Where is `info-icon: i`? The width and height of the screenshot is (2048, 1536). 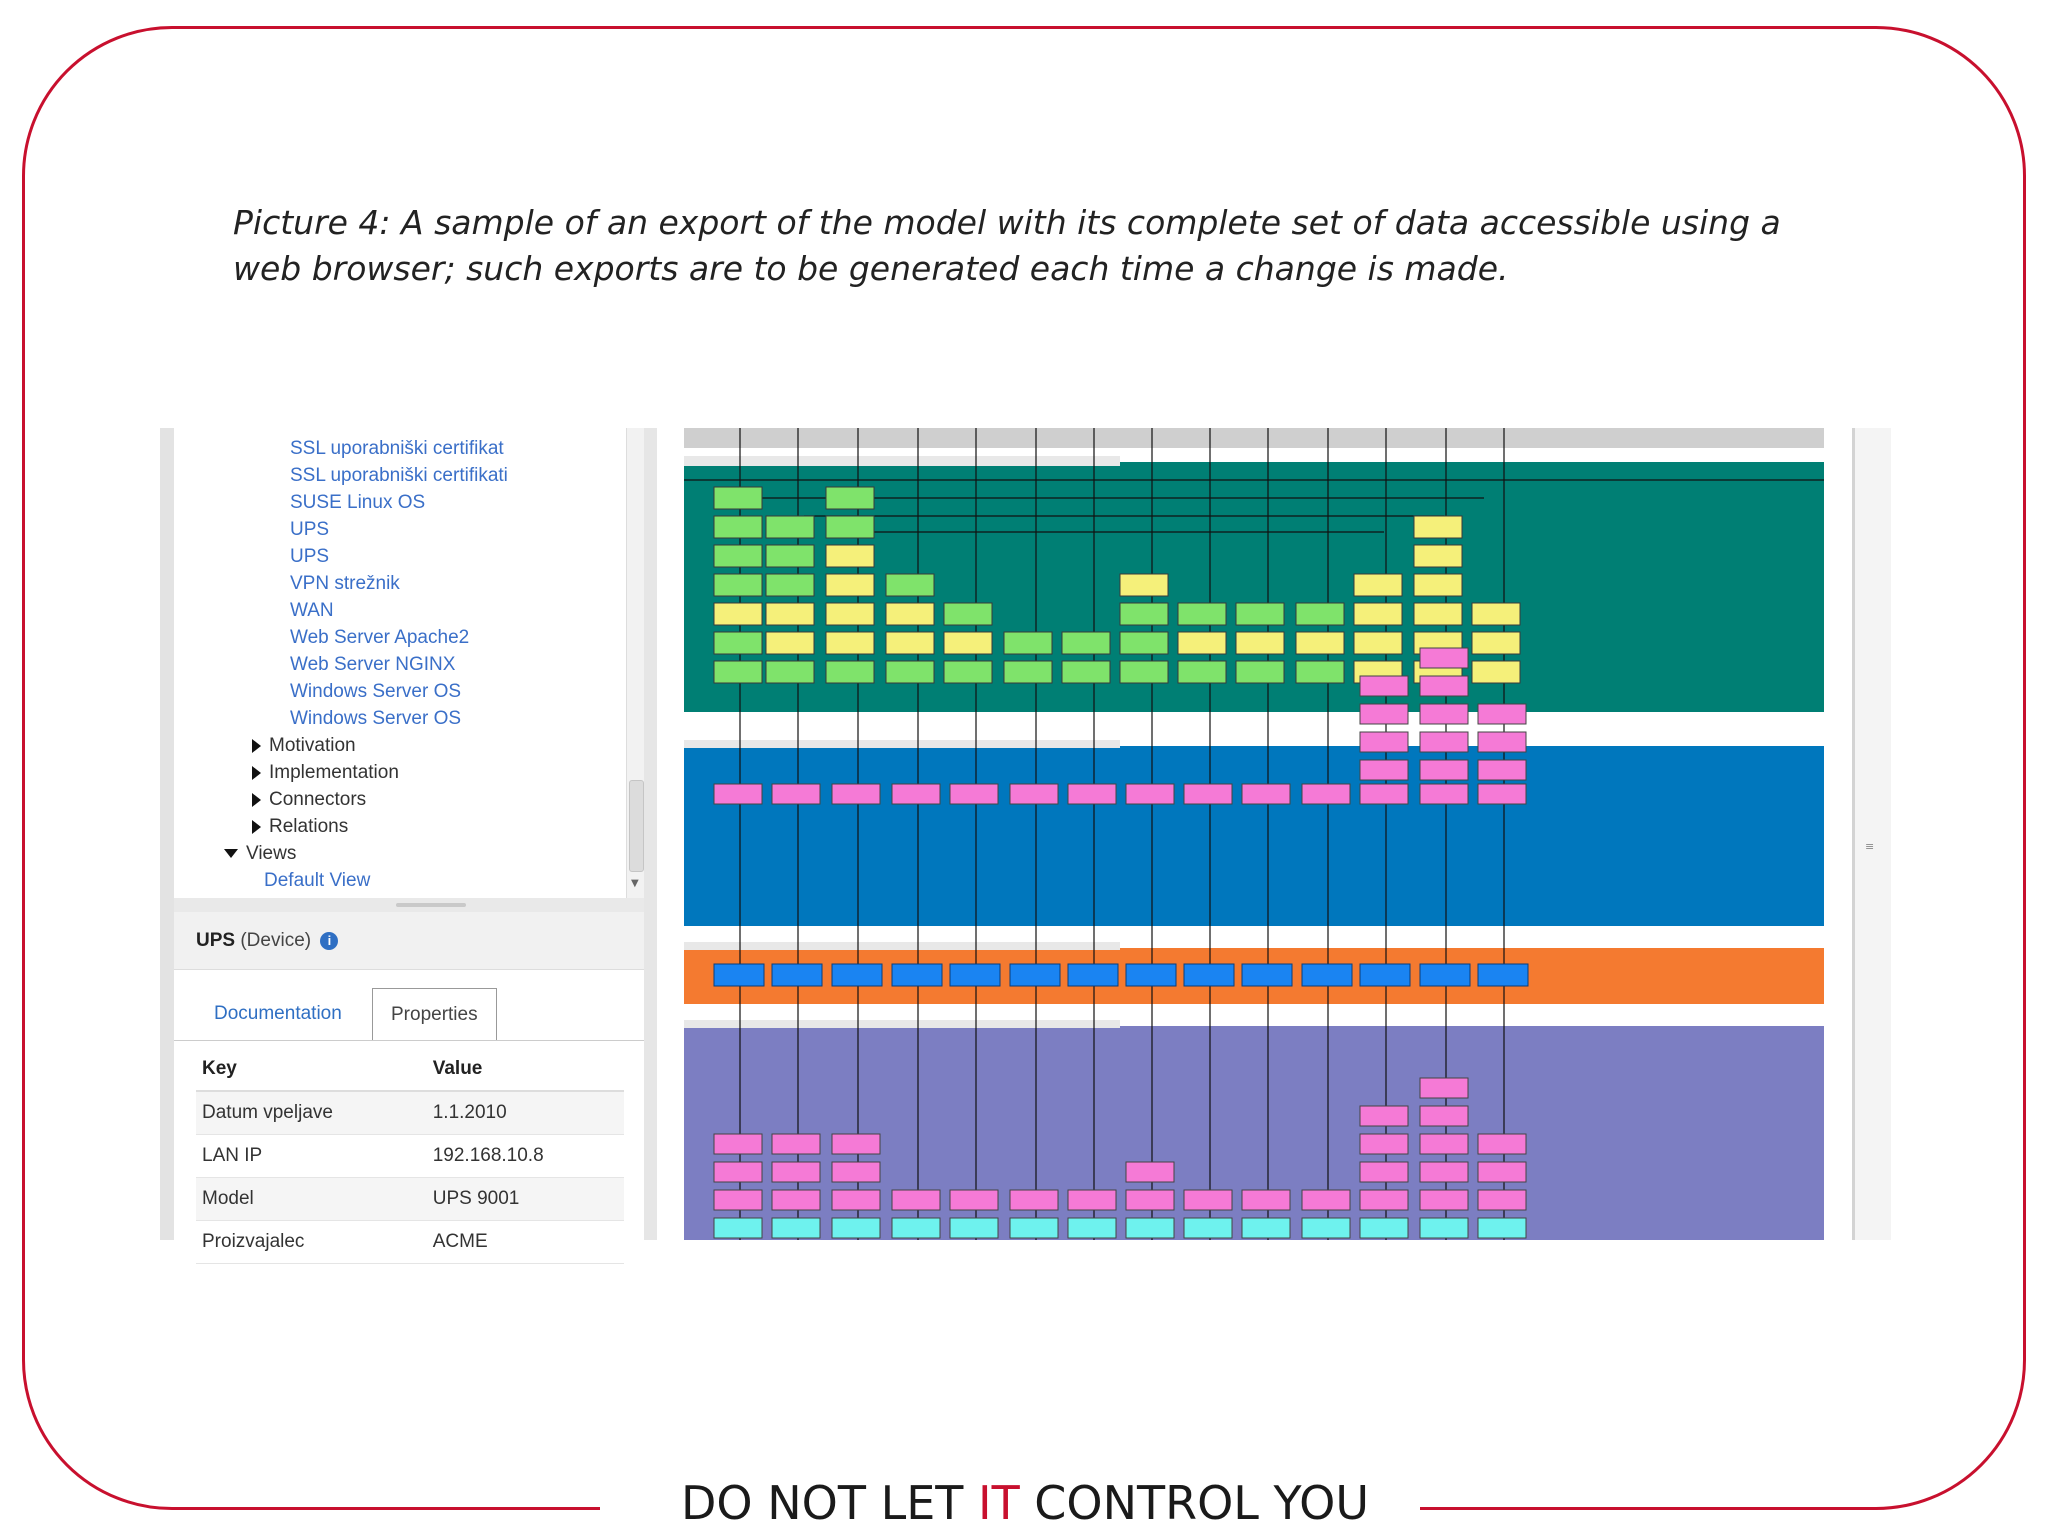 info-icon: i is located at coordinates (329, 940).